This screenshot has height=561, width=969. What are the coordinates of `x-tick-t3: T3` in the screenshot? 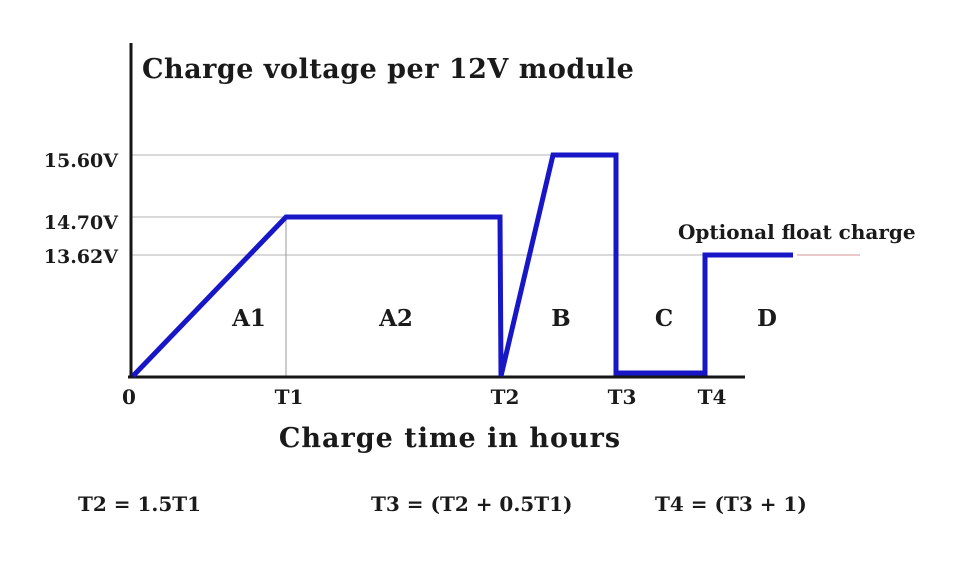 It's located at (622, 397).